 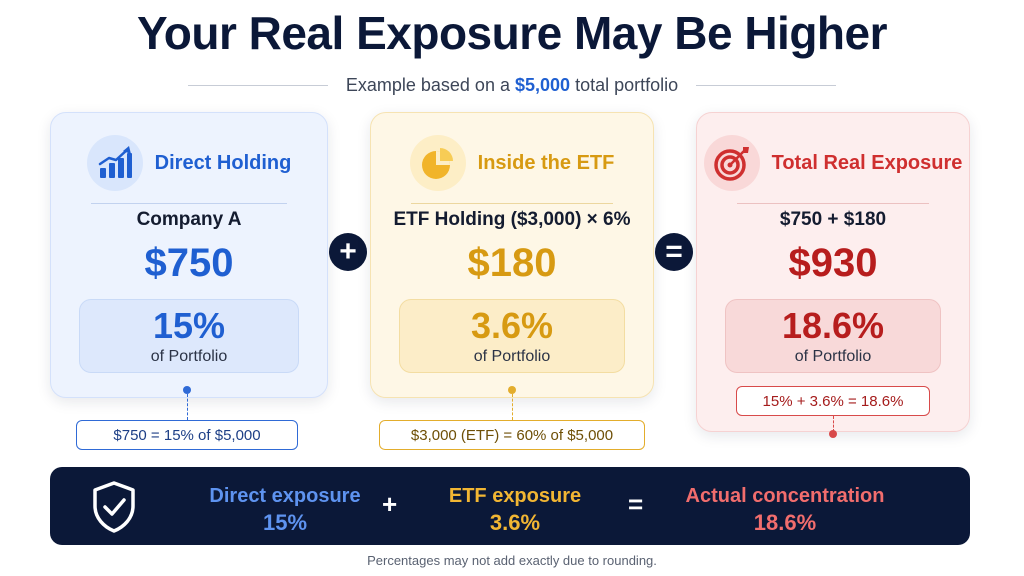 I want to click on direct-holding-header: Direct Holding, so click(x=189, y=163).